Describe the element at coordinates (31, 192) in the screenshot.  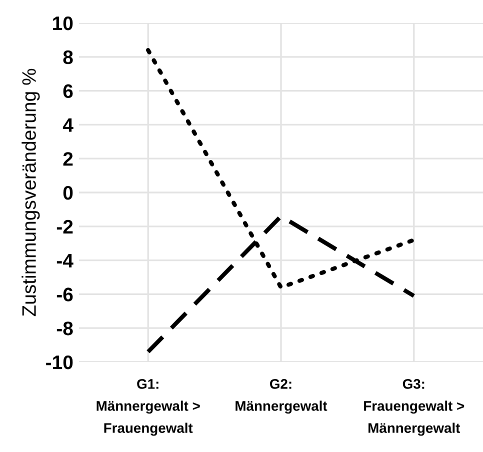
I see `y-axis-title: Zustimmungsveränderung %` at that location.